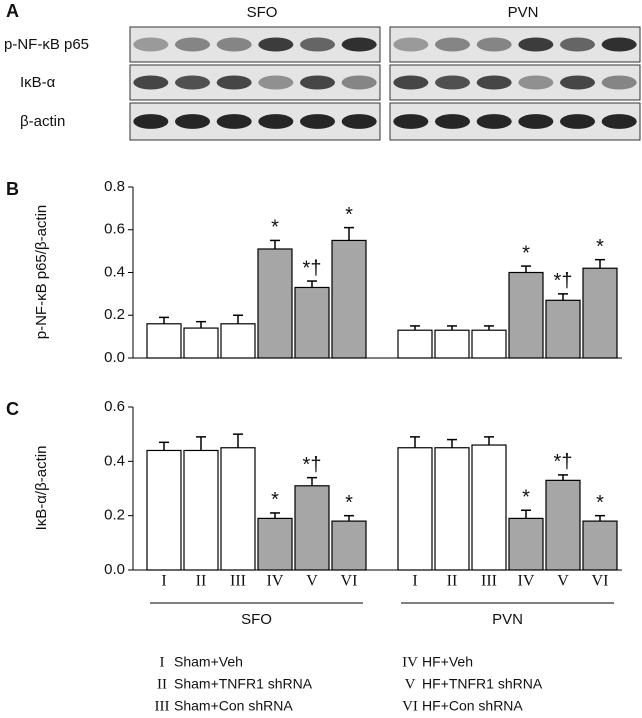  I want to click on legend-numeral: VI, so click(410, 706).